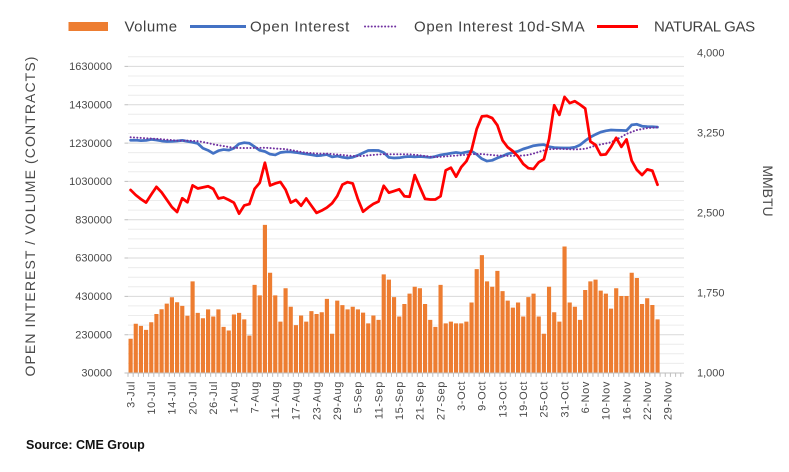  Describe the element at coordinates (359, 397) in the screenshot. I see `svg-text: 5-Sep` at that location.